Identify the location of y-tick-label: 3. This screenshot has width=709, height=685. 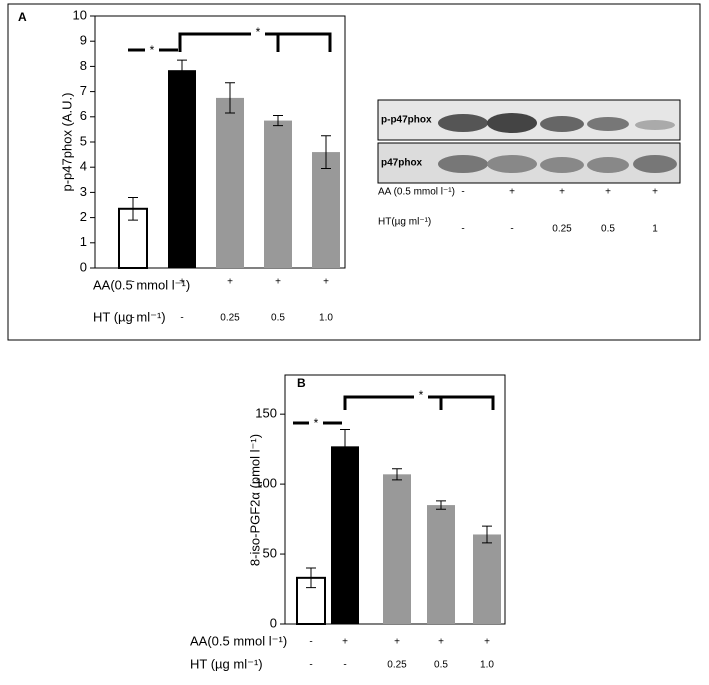
(83, 191).